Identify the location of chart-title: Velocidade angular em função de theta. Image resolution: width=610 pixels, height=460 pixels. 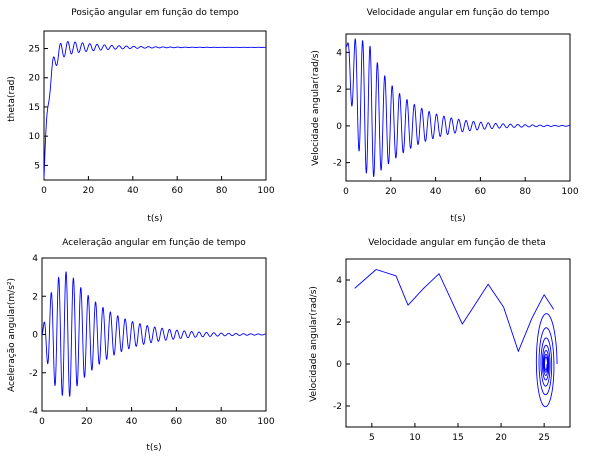
(457, 243).